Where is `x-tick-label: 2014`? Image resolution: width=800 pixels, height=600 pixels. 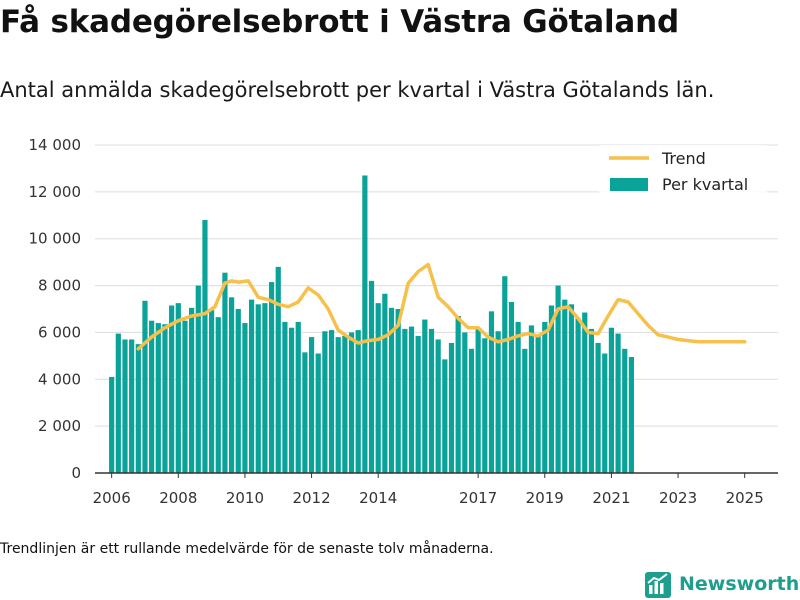 x-tick-label: 2014 is located at coordinates (378, 498).